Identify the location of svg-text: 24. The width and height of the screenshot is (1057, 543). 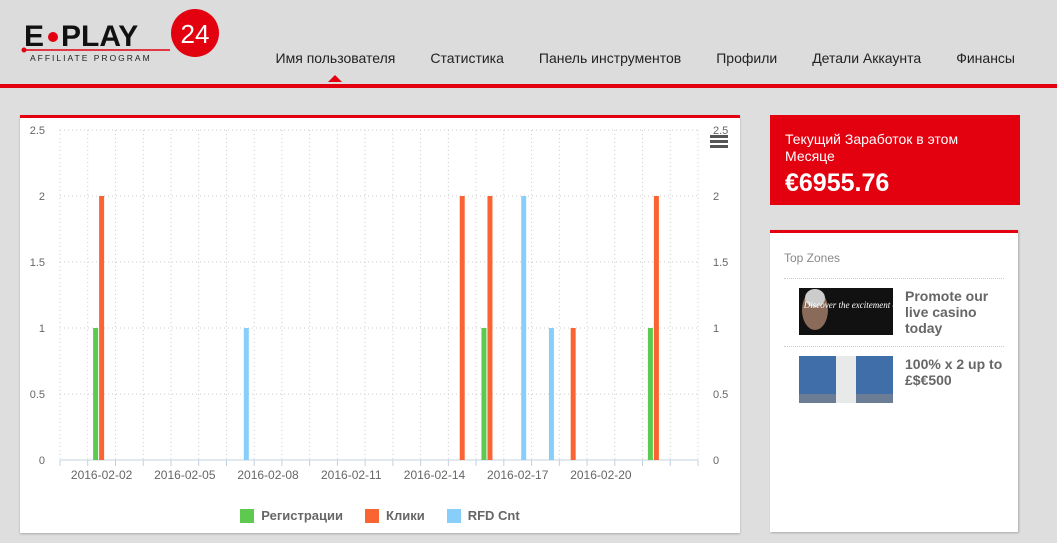
(195, 34).